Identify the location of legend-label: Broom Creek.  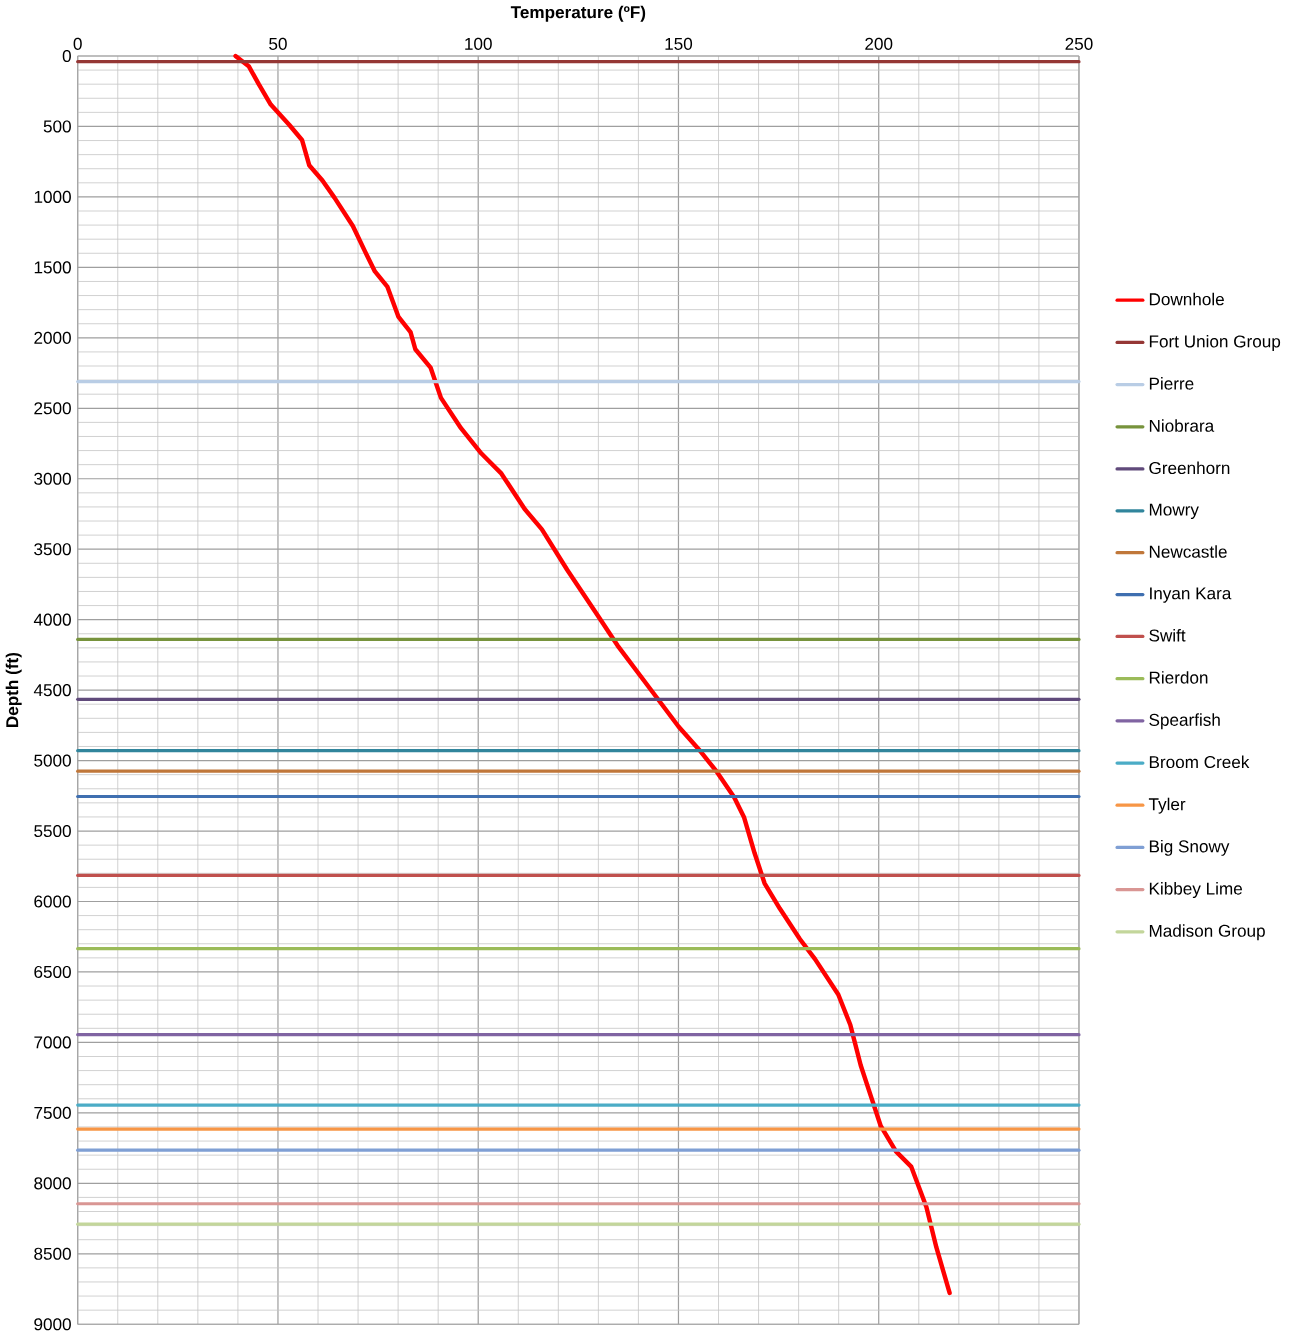
(1199, 762).